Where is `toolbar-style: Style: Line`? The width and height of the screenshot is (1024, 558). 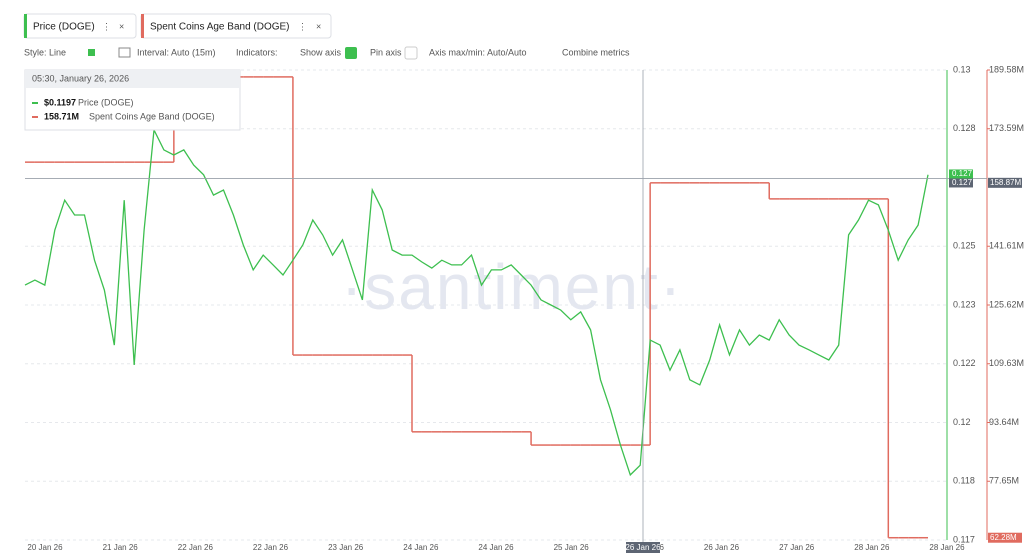 toolbar-style: Style: Line is located at coordinates (45, 52).